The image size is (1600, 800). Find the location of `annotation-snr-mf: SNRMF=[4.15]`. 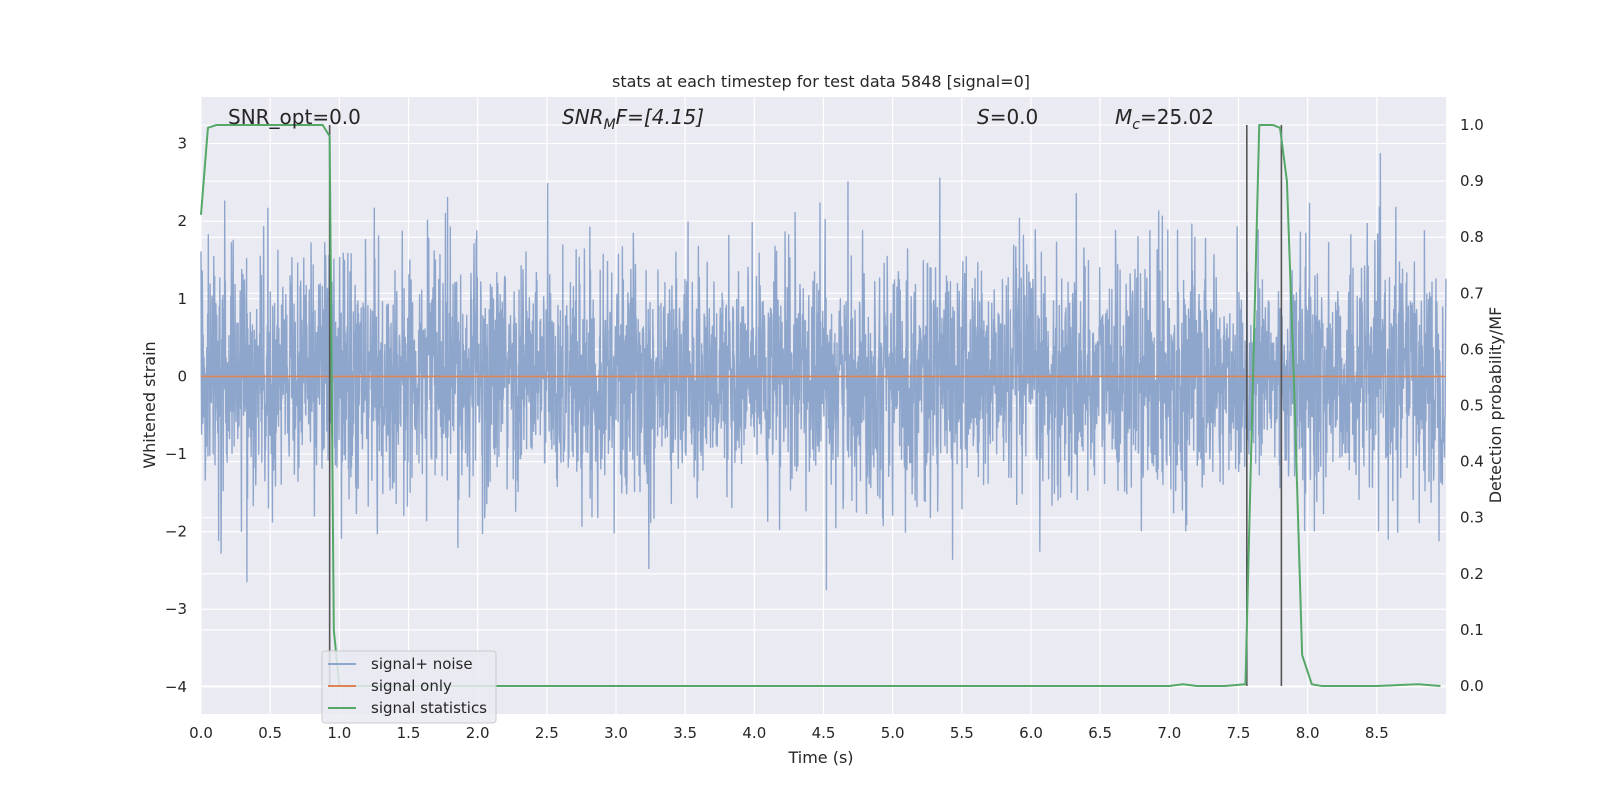

annotation-snr-mf: SNRMF=[4.15] is located at coordinates (633, 119).